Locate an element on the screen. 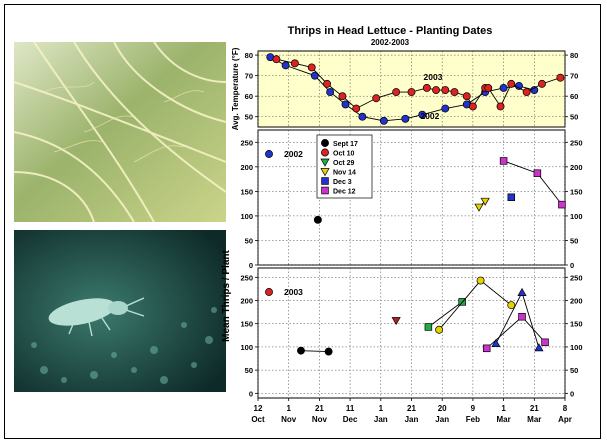  legend-label: Dec 12 is located at coordinates (344, 192).